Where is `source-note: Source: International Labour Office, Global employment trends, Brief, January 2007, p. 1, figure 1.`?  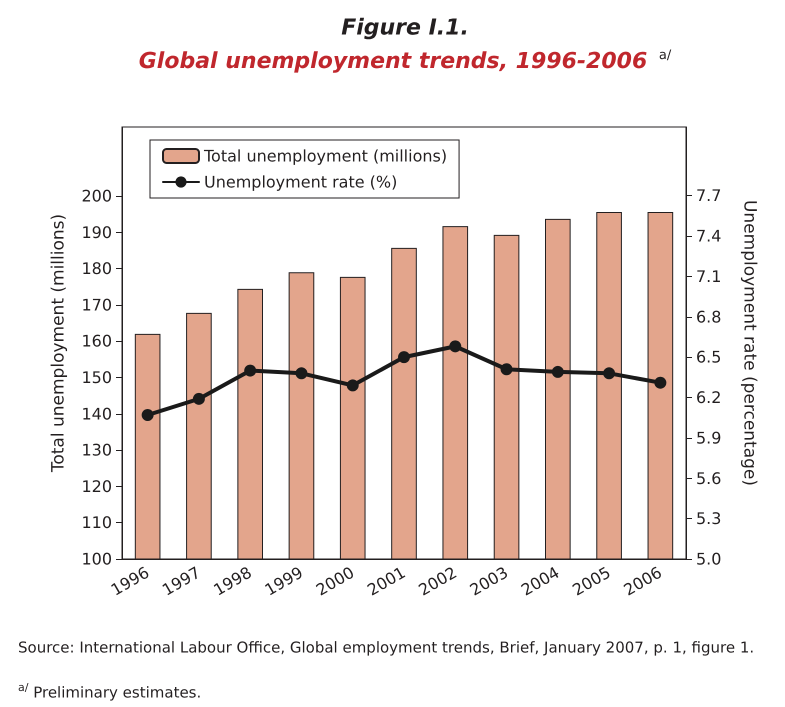
source-note: Source: International Labour Office, Global employment trends, Brief, January 2007, p. 1, figure 1. is located at coordinates (386, 647).